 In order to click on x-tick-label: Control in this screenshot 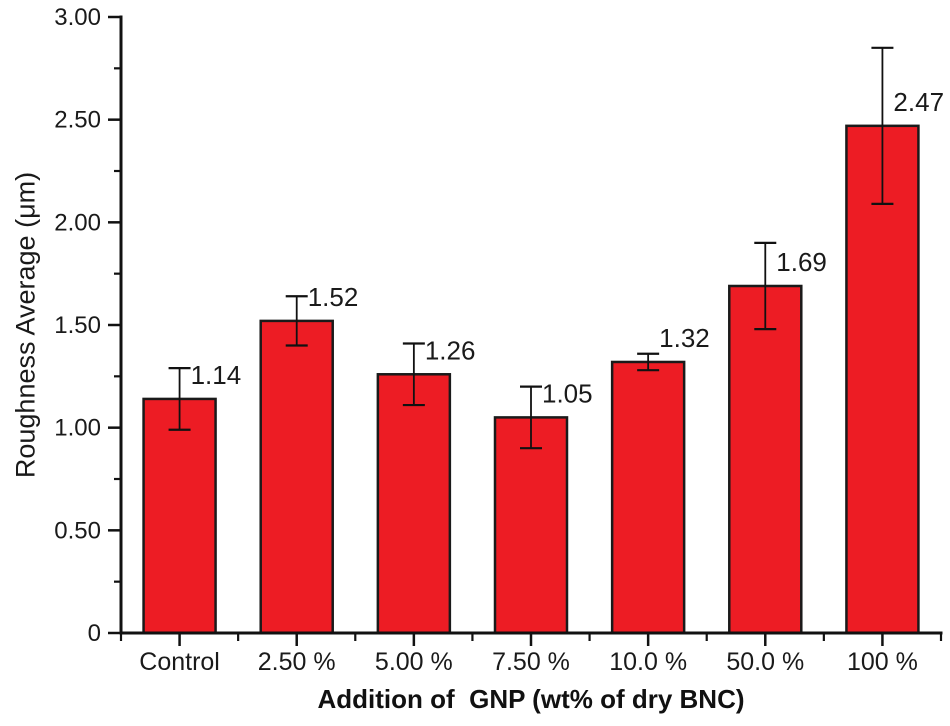, I will do `click(179, 662)`.